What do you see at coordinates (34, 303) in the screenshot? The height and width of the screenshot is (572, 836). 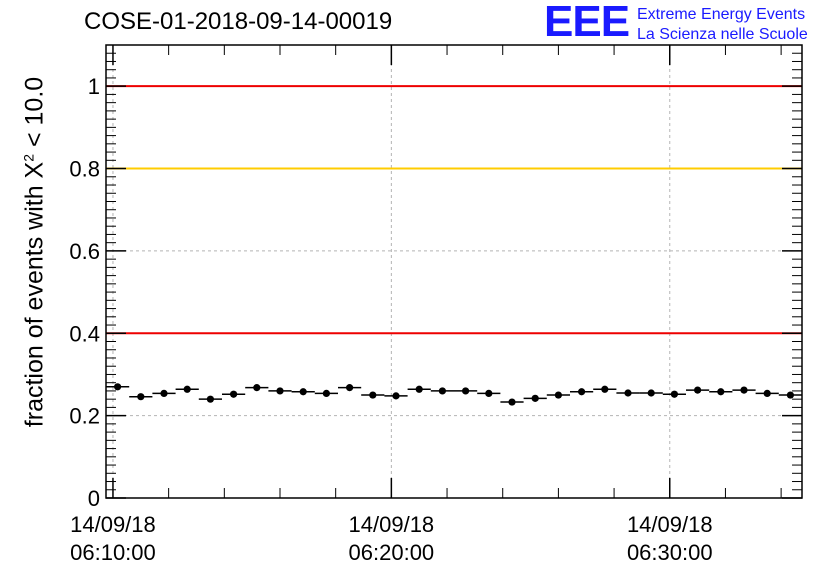 I see `y-axis-label-prefix: fraction of events with` at bounding box center [34, 303].